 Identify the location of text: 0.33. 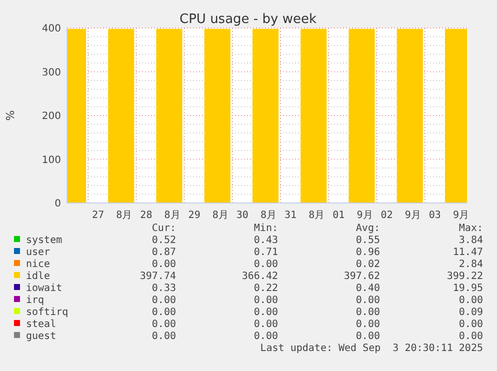
(164, 288).